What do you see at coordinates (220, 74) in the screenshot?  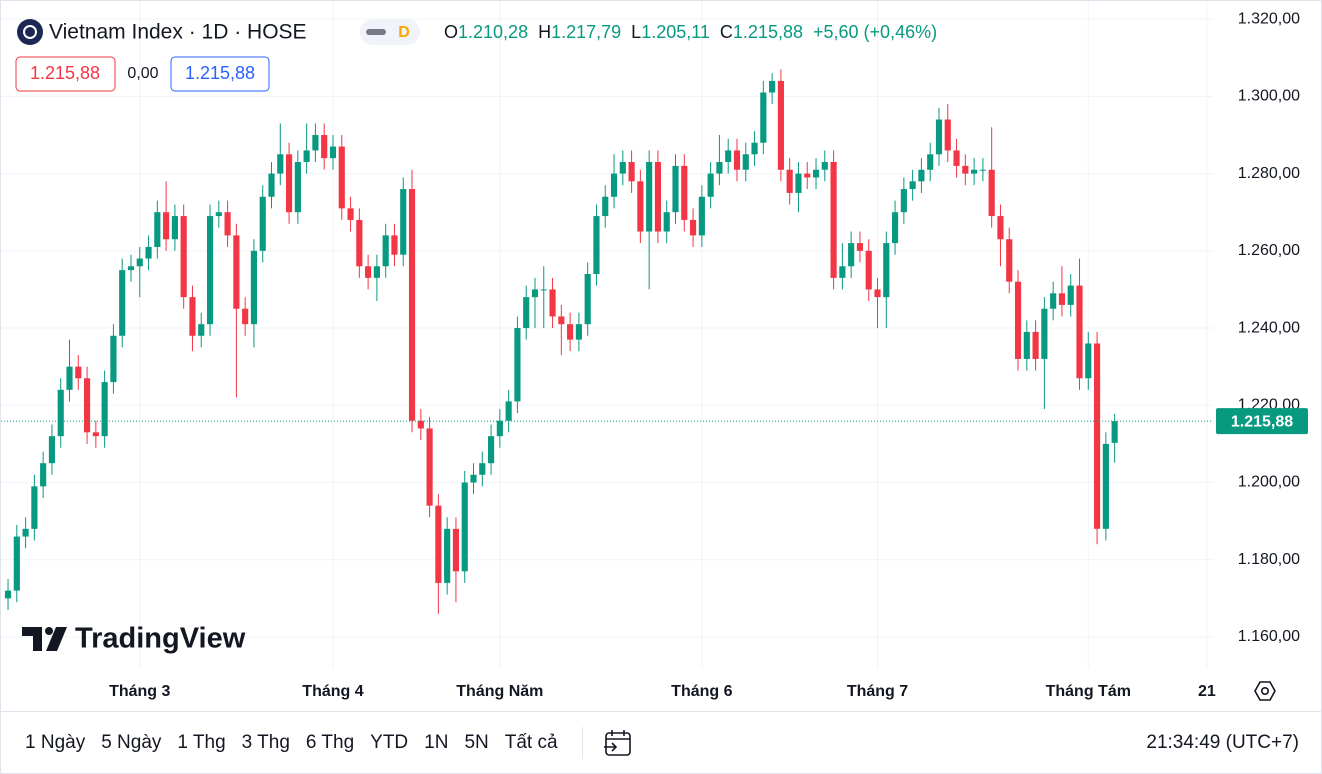 I see `ask-box` at bounding box center [220, 74].